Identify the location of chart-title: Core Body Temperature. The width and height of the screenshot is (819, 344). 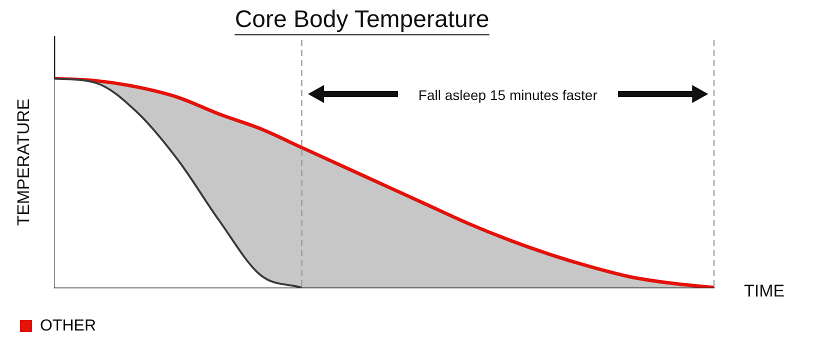
(362, 20).